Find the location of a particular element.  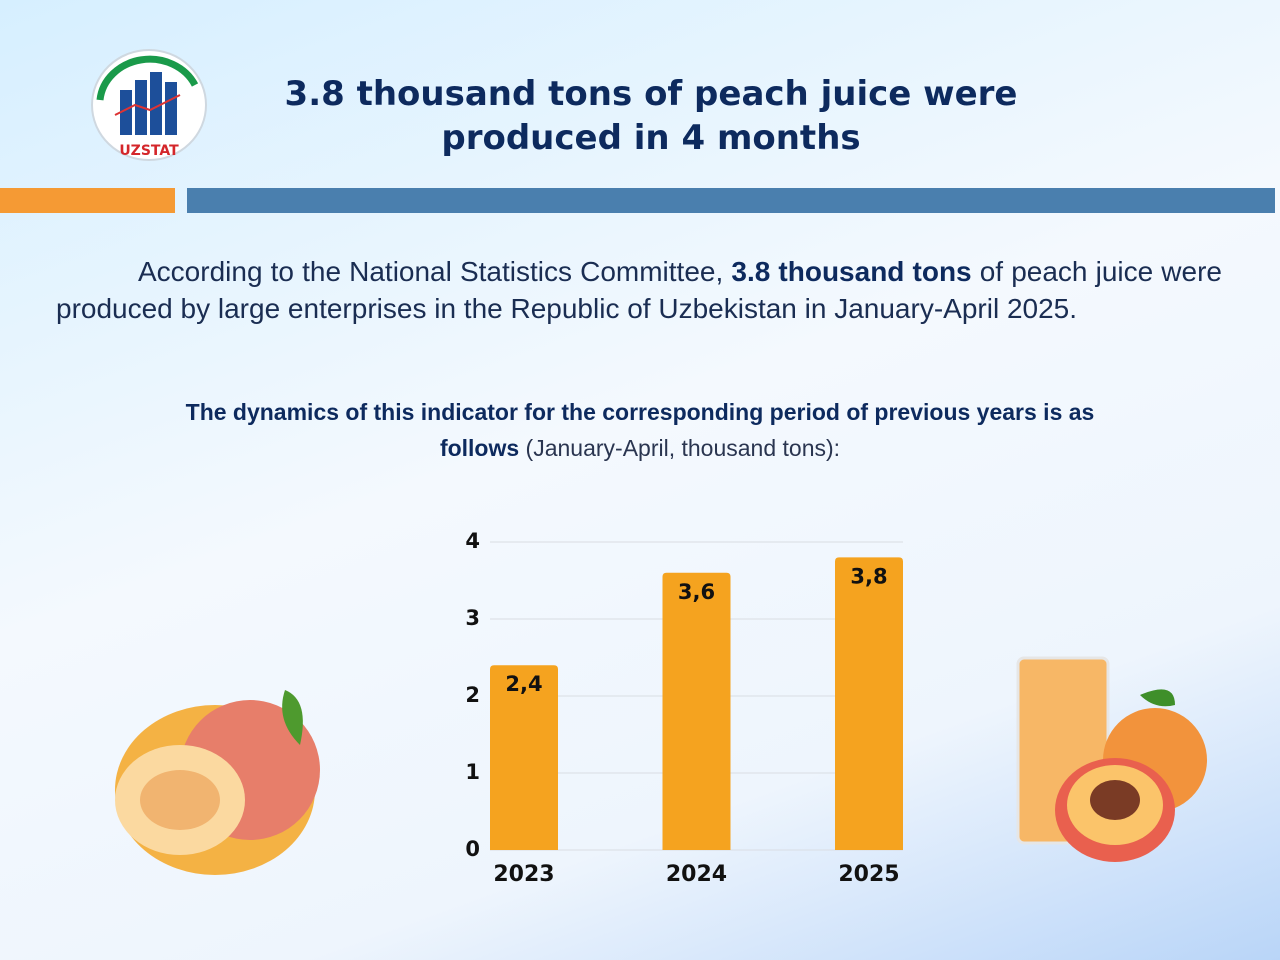

value-label: 2,4 is located at coordinates (523, 684).